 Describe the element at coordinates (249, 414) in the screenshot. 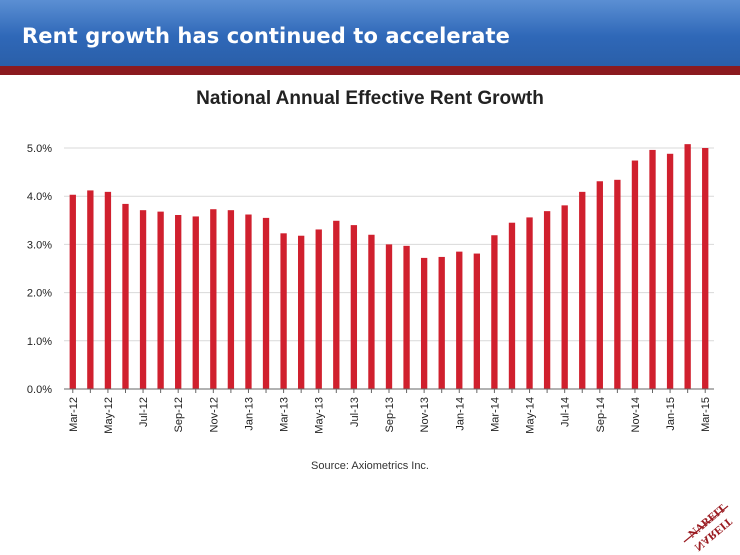

I see `x-tick-label: Jan-13` at that location.